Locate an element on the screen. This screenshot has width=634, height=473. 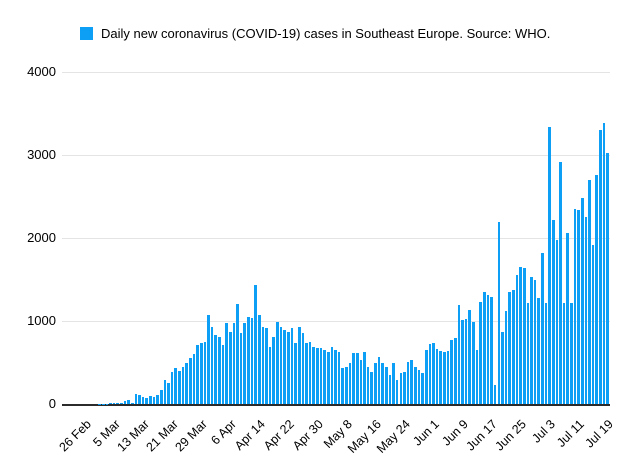
x-axis-label: Jul 11 is located at coordinates (571, 433).